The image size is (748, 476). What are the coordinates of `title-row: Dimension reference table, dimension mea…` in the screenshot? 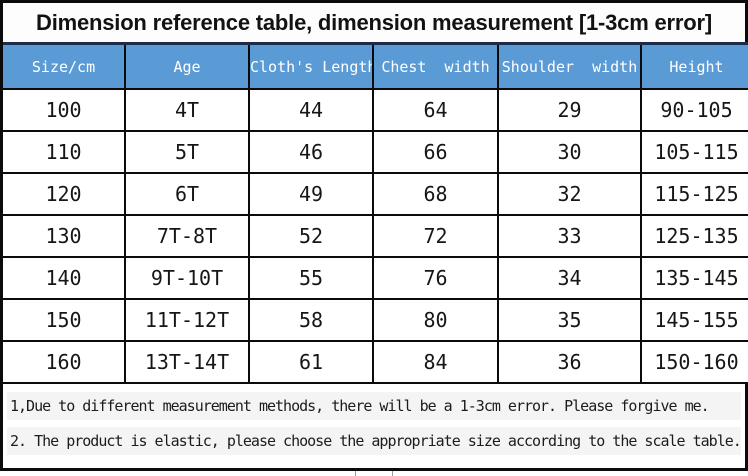 It's located at (374, 22).